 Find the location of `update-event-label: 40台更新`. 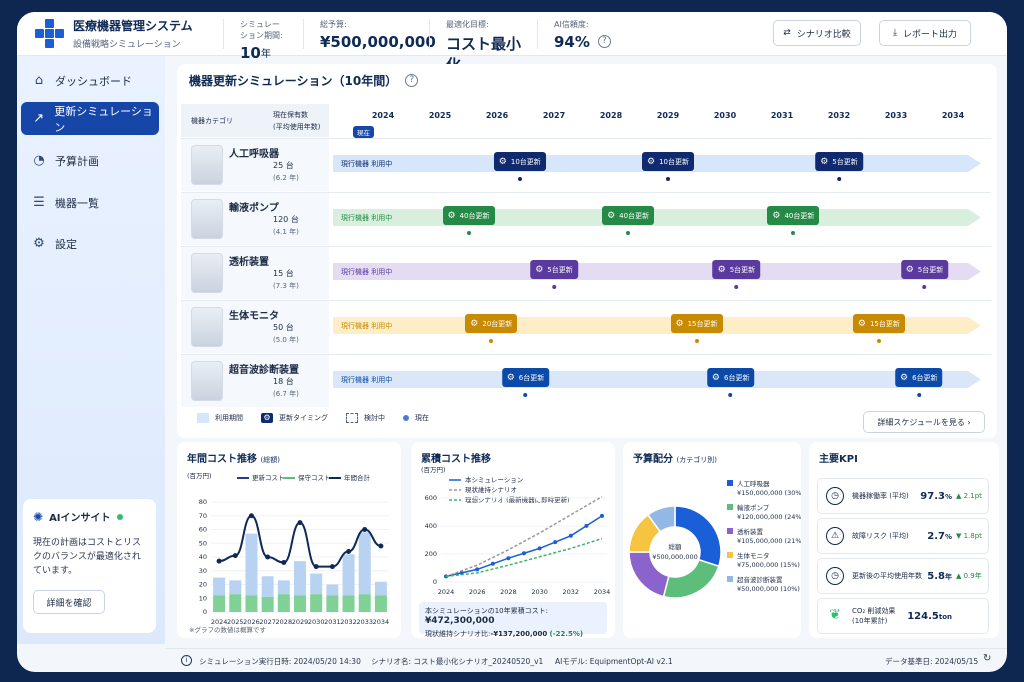

update-event-label: 40台更新 is located at coordinates (799, 215).